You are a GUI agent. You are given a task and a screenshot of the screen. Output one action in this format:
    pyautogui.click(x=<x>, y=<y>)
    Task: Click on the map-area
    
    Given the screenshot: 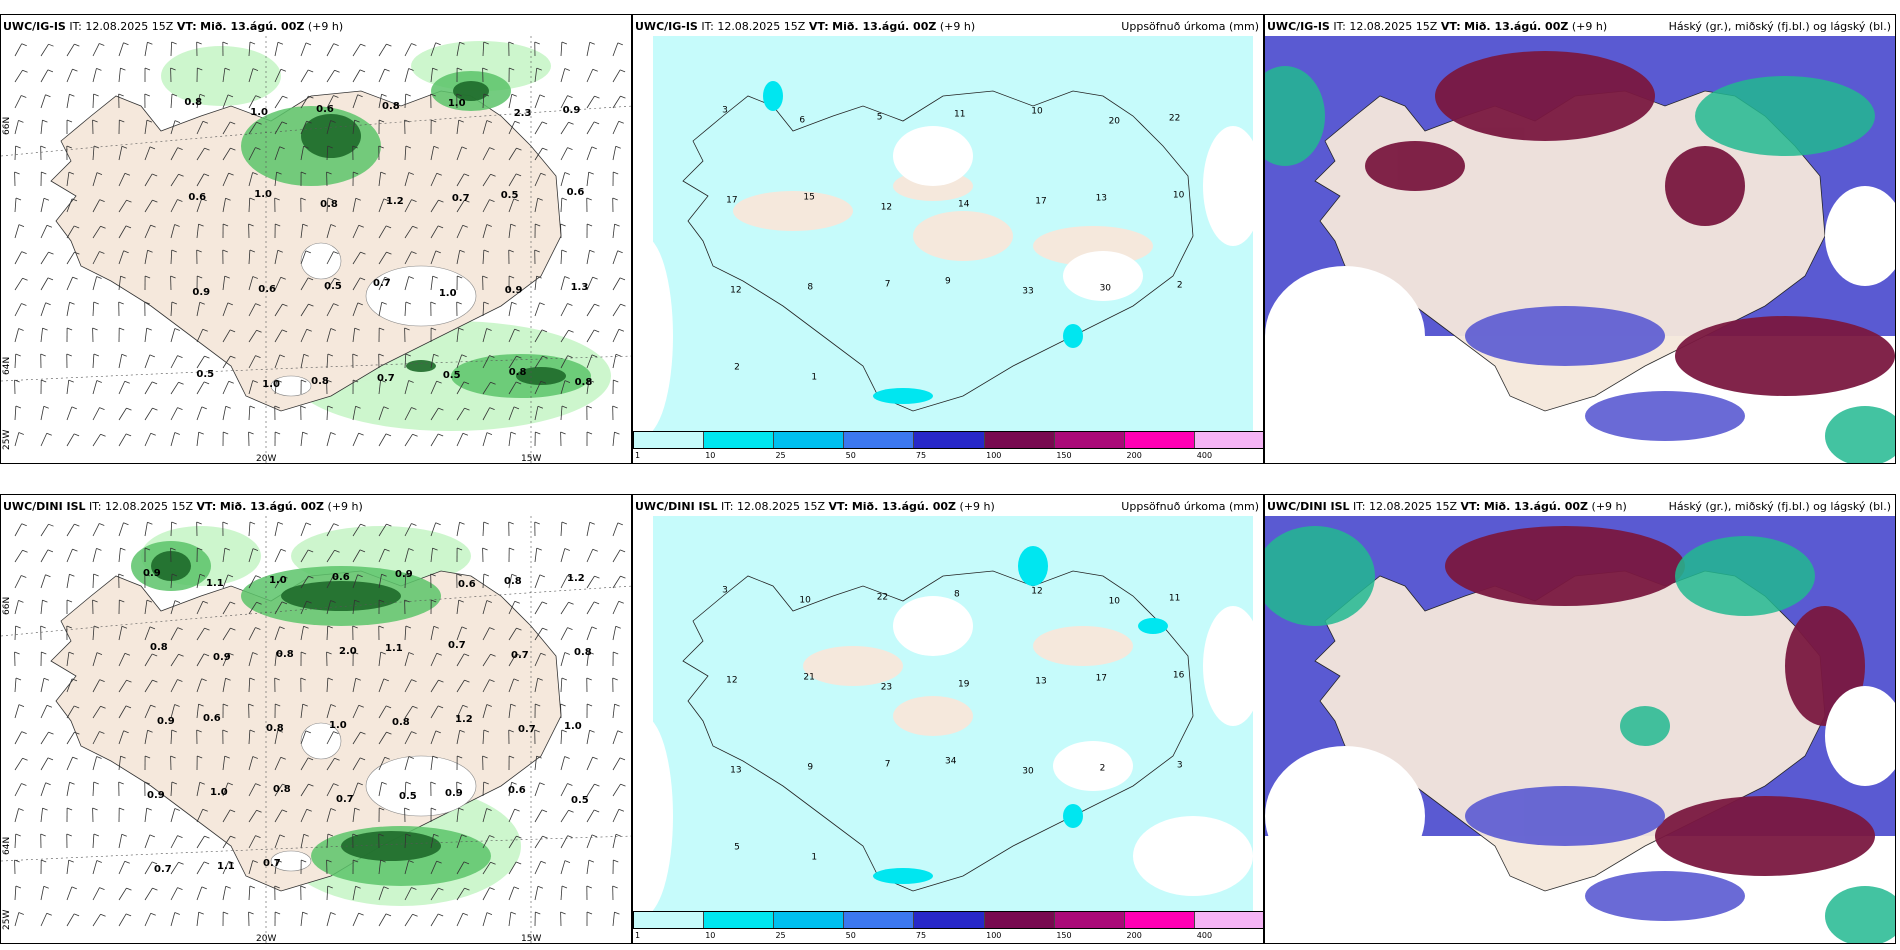 What is the action you would take?
    pyautogui.click(x=1580, y=729)
    